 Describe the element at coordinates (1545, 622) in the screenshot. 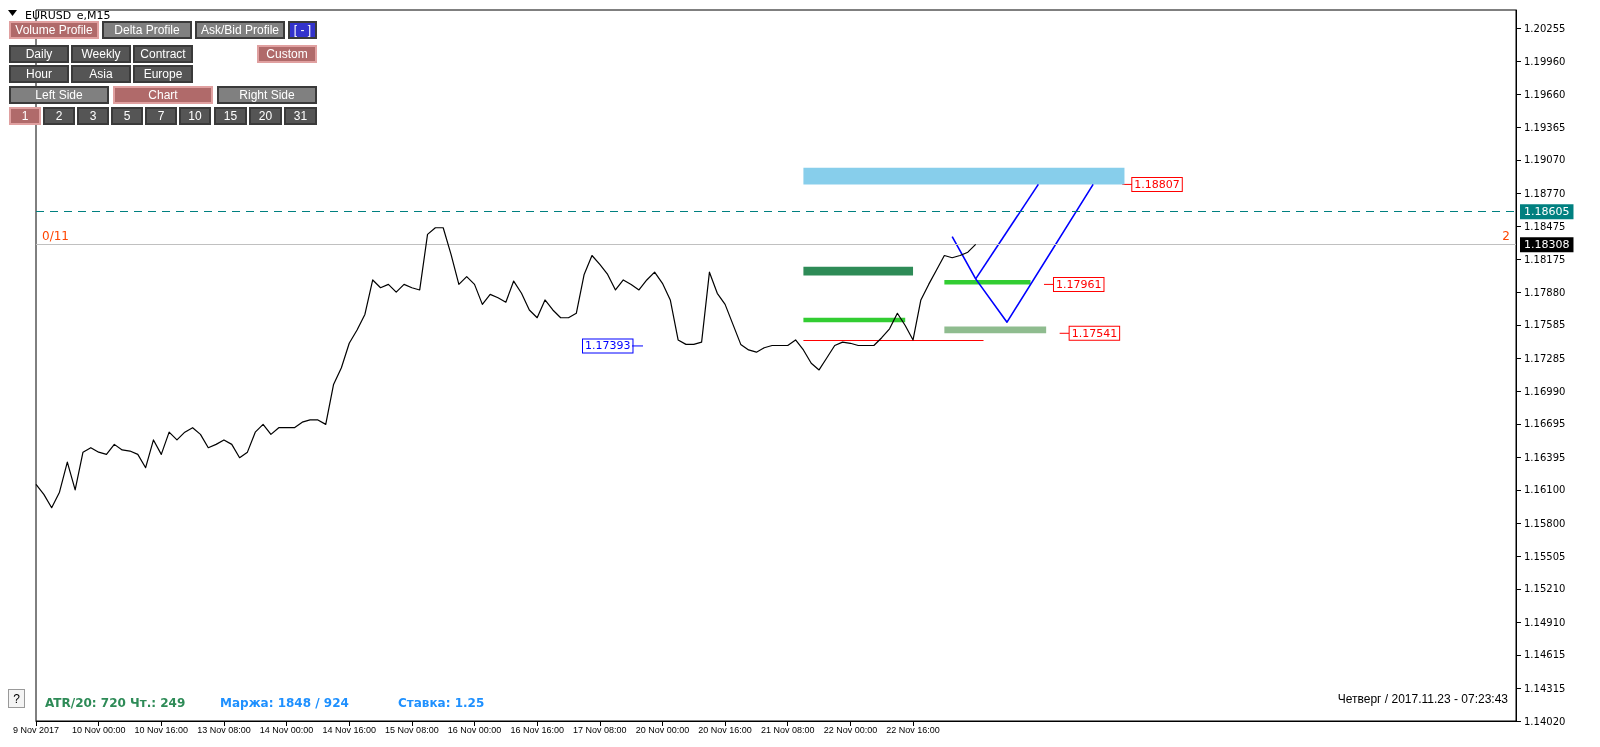

I see `y-tick-label: 1.14910` at that location.